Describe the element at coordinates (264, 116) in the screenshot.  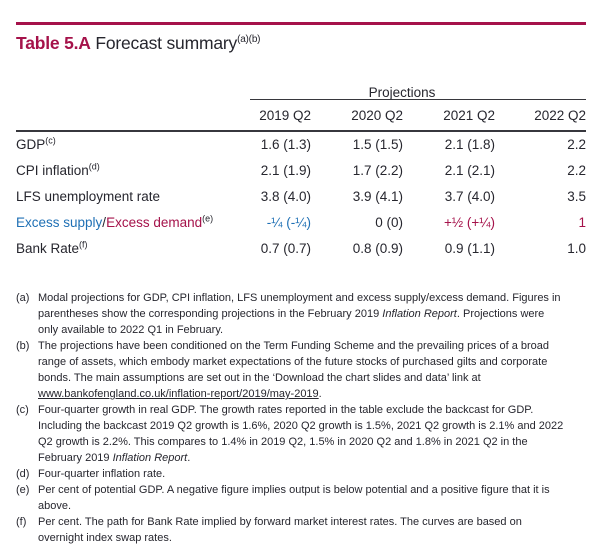
I see `column-header-2019-q2: 2019 Q2` at that location.